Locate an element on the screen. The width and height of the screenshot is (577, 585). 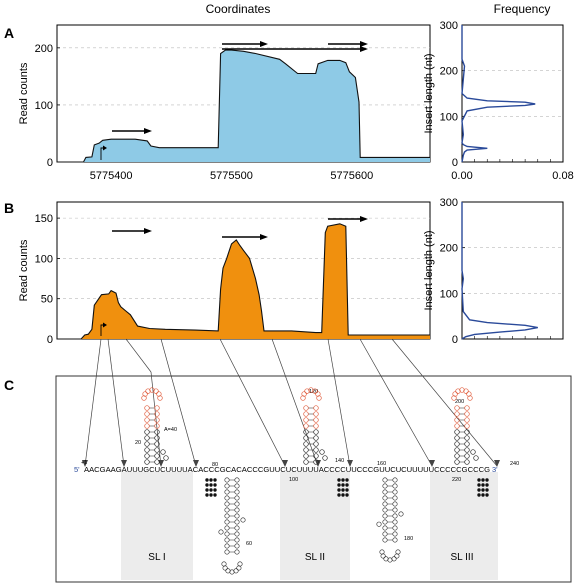
marker-100: 100 is located at coordinates (293, 480).